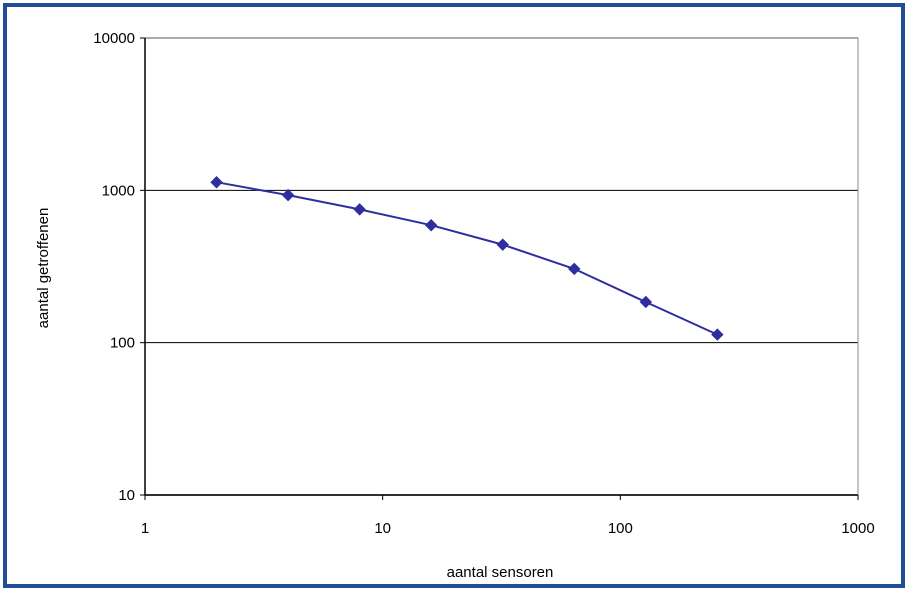  I want to click on y-axis-title: aantal getroffenen, so click(43, 268).